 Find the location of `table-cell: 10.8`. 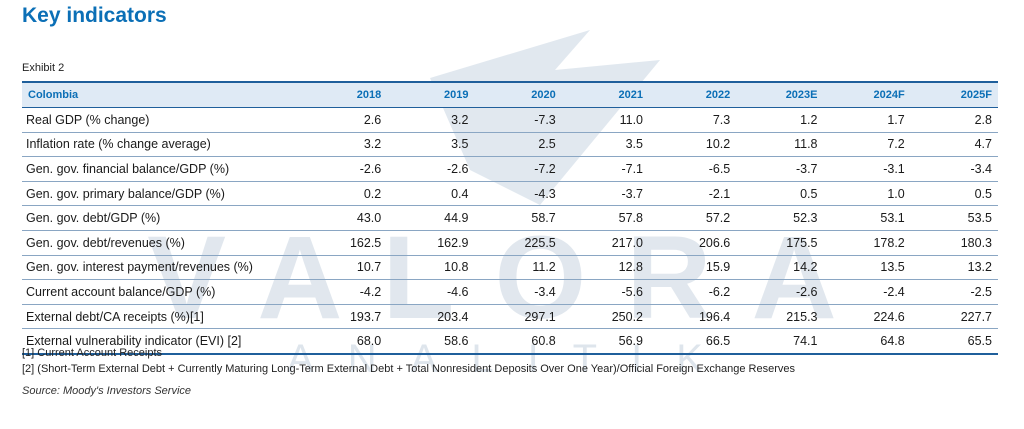

table-cell: 10.8 is located at coordinates (431, 268).